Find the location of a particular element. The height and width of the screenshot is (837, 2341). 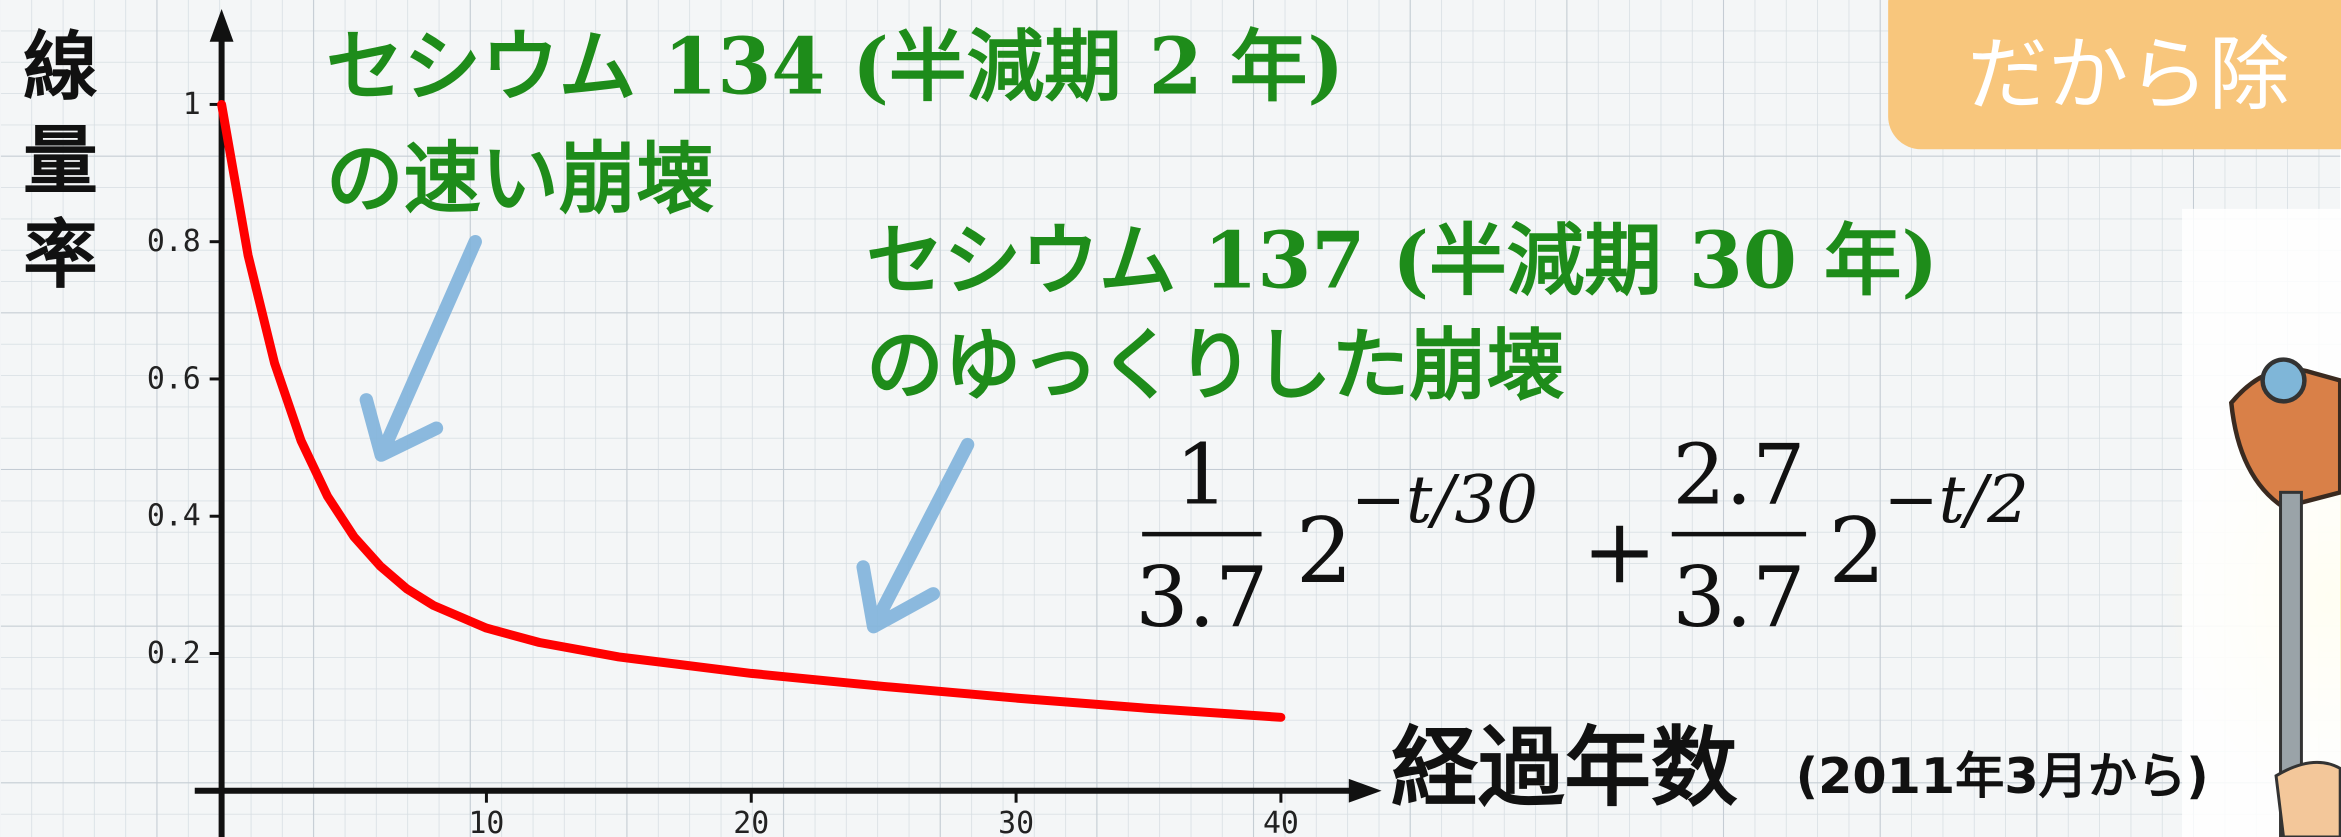

formula-text: 2.7 is located at coordinates (1739, 474).